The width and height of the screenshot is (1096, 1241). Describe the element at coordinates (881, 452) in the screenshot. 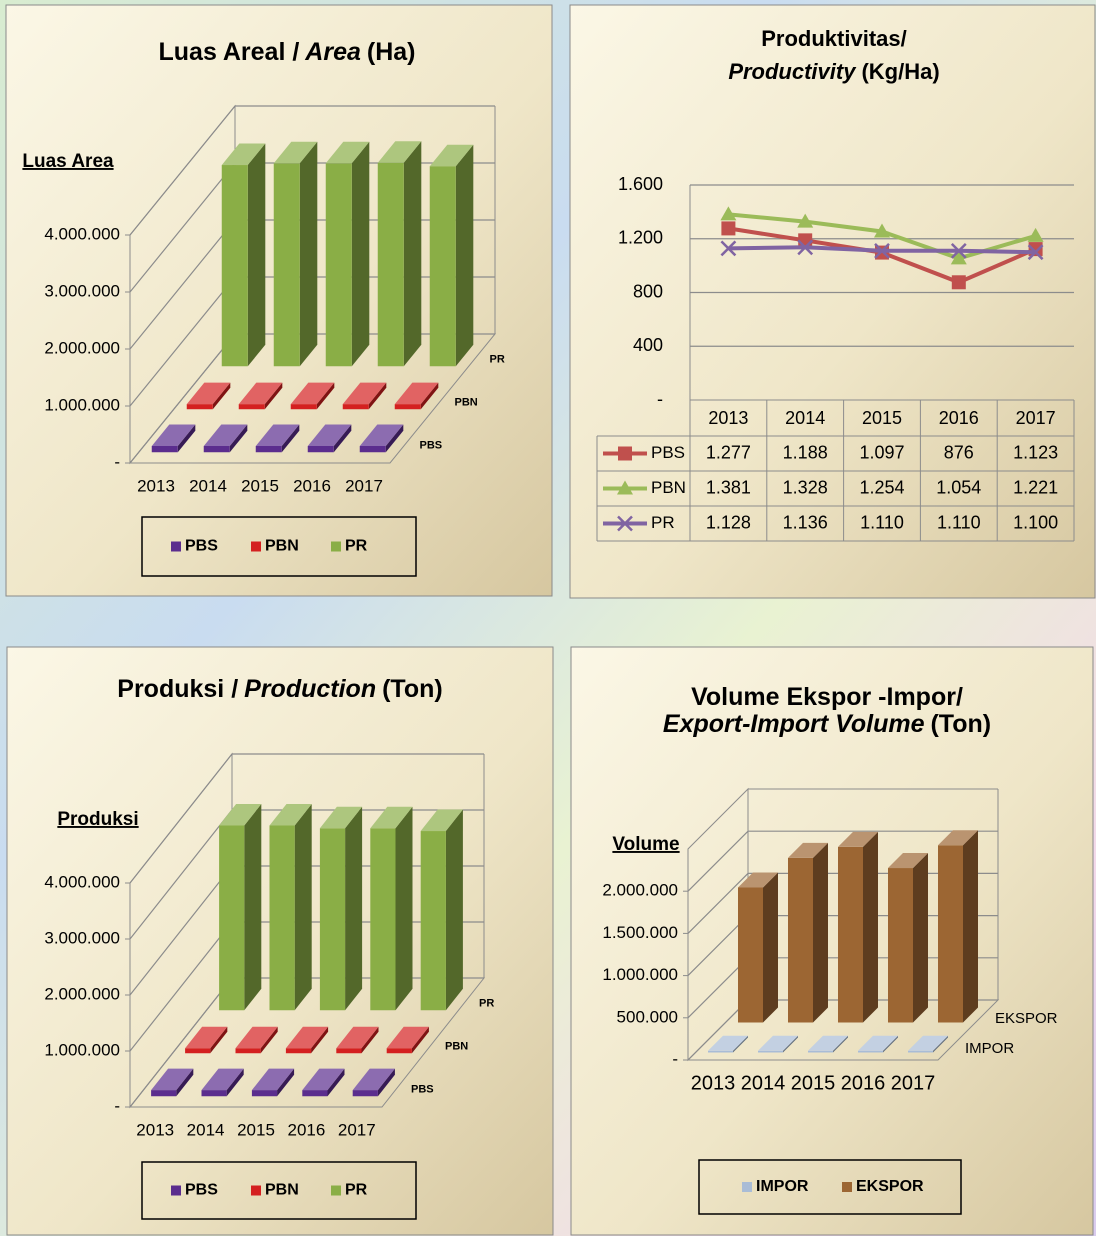

I see `table-value: 1.097` at that location.